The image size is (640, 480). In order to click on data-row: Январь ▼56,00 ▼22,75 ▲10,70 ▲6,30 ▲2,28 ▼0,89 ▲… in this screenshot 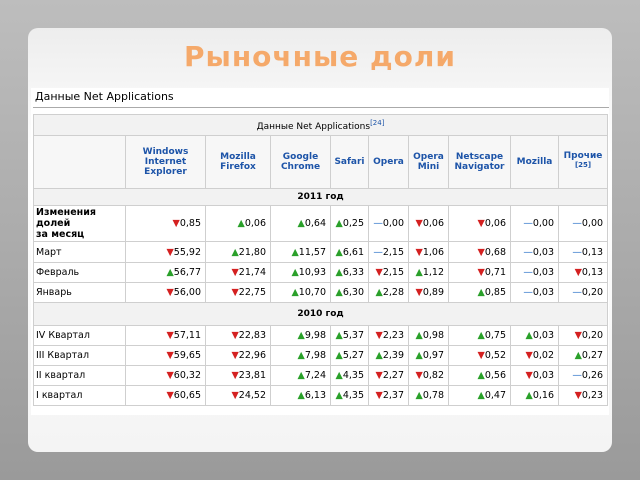, I will do `click(321, 292)`.